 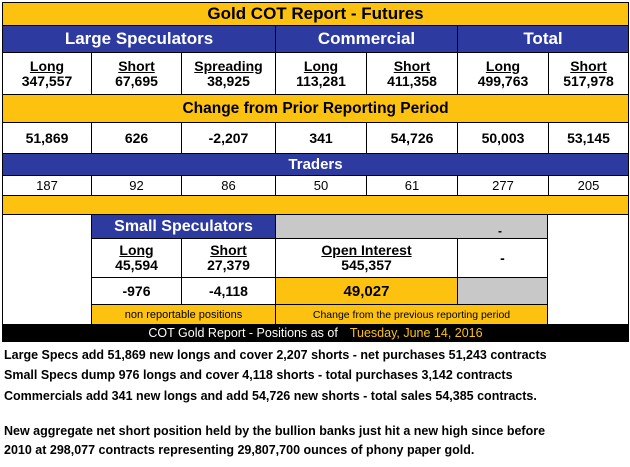 I want to click on position-value: 67,695, so click(x=136, y=81).